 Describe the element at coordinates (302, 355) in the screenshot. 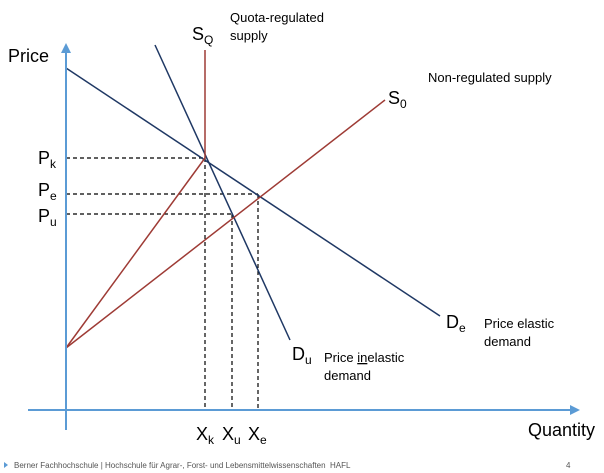

I see `curve-label: Du` at that location.